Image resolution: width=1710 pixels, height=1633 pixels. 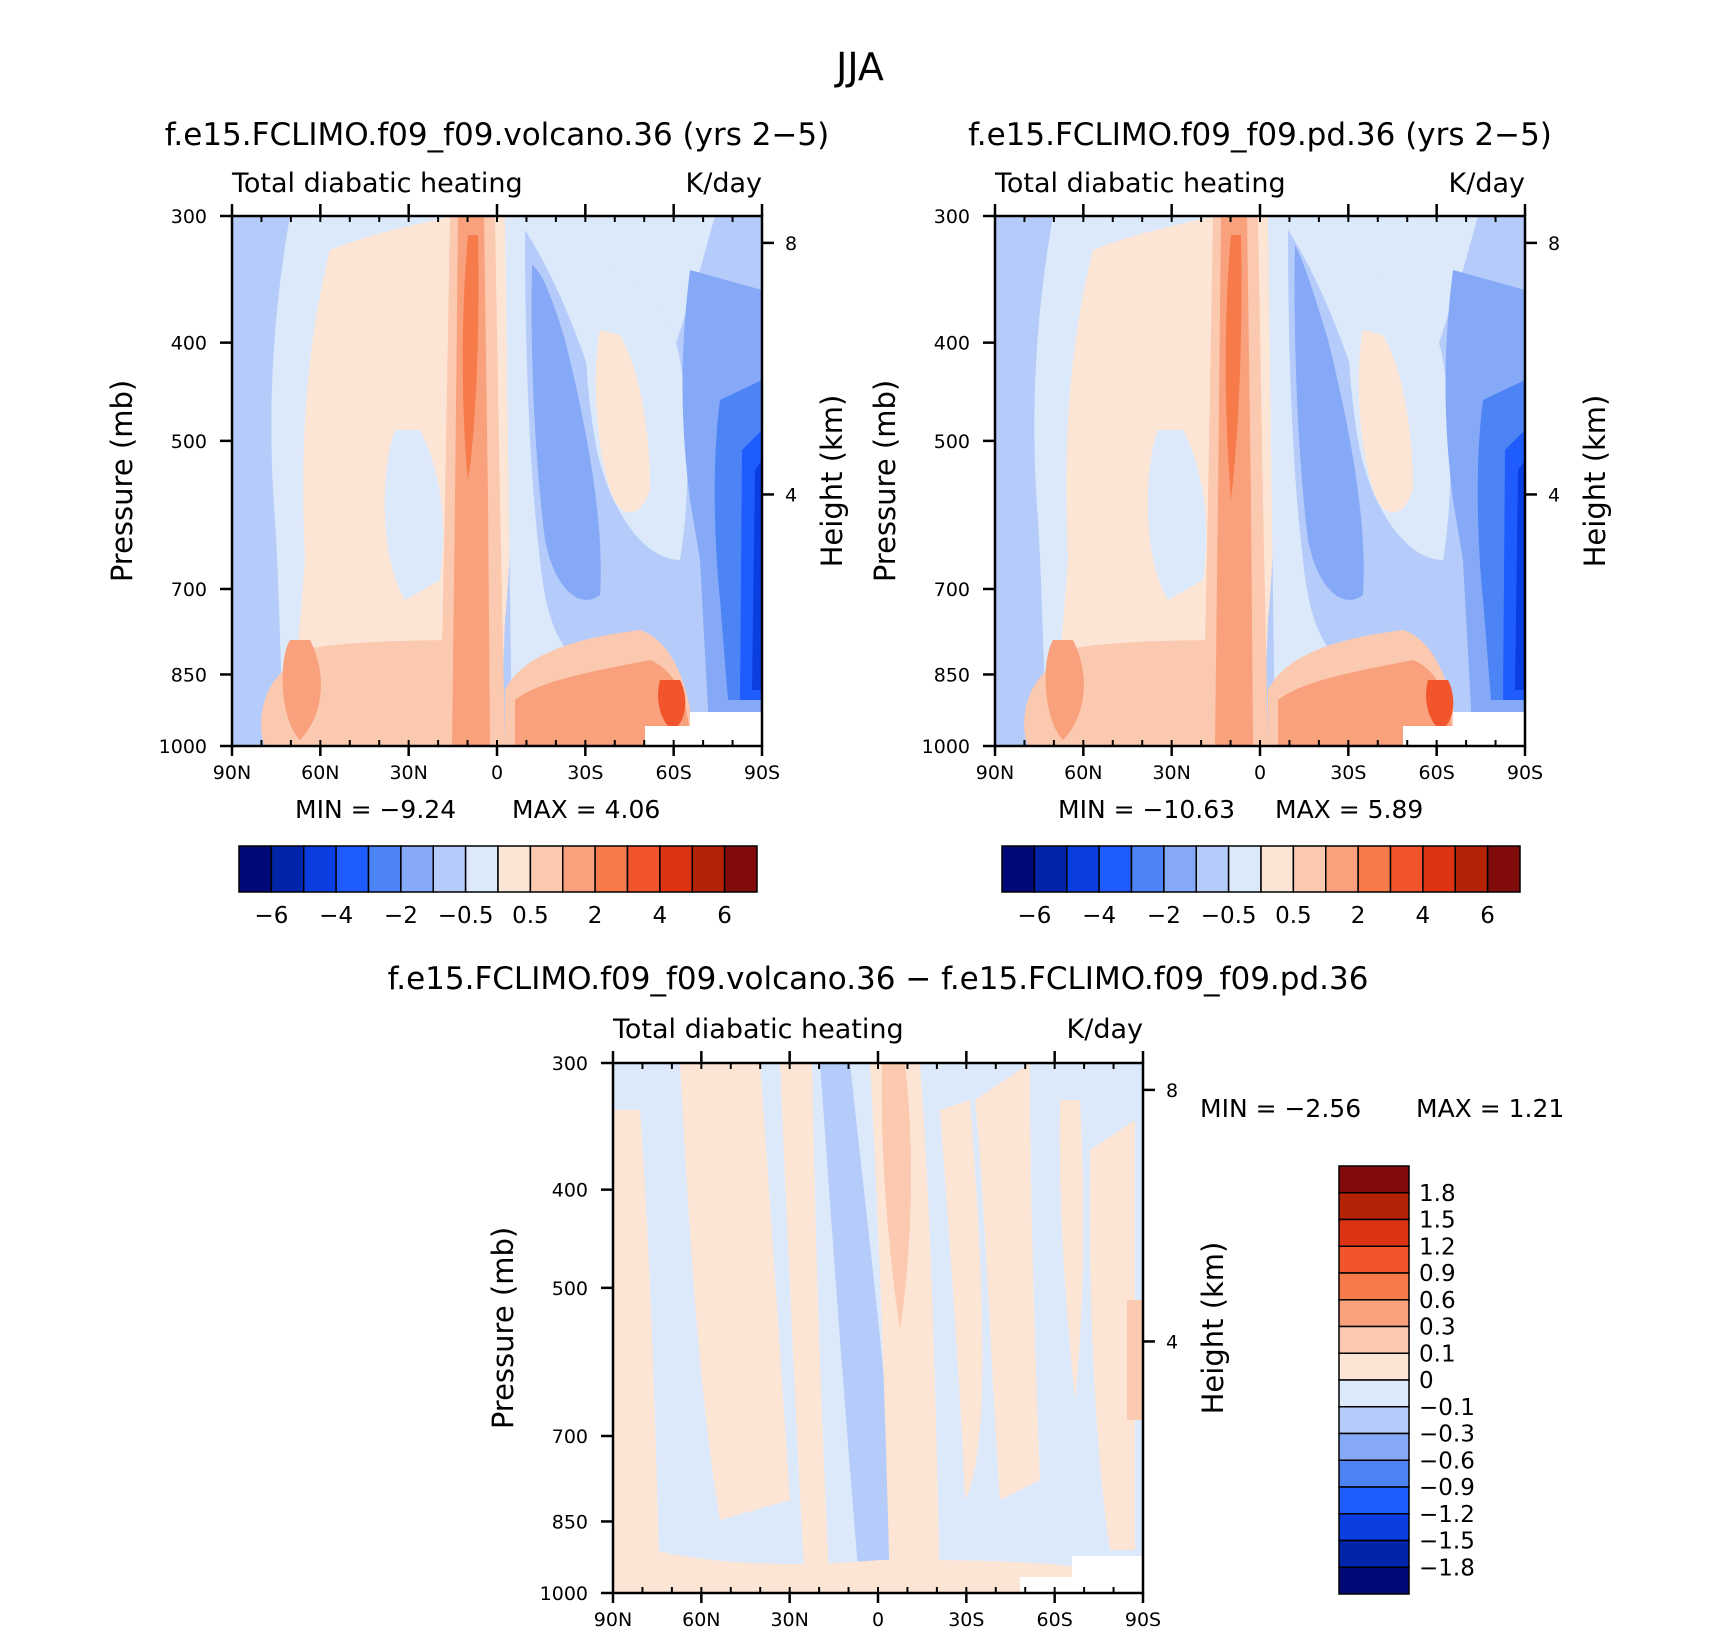 I want to click on max-label: MAX = 1.21, so click(x=1490, y=1108).